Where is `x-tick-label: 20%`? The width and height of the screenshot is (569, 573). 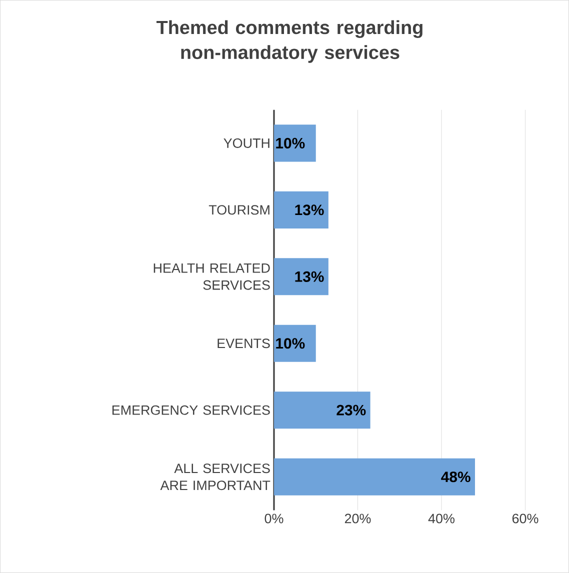 x-tick-label: 20% is located at coordinates (357, 519).